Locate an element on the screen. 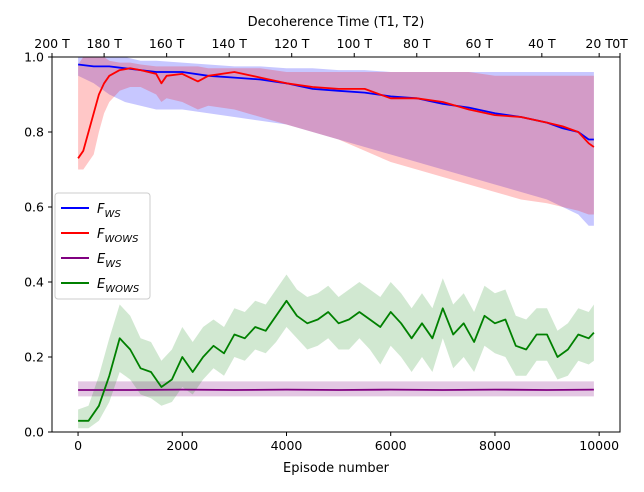 This screenshot has width=644, height=492. y-tick-label: 0.4 is located at coordinates (34, 282).